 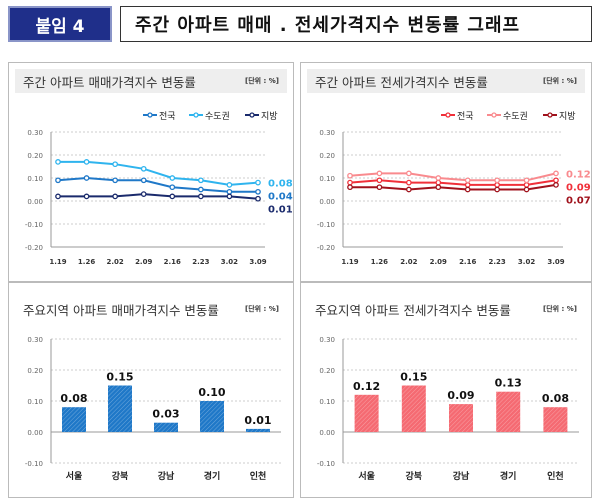 I want to click on bar-강남, so click(x=461, y=418).